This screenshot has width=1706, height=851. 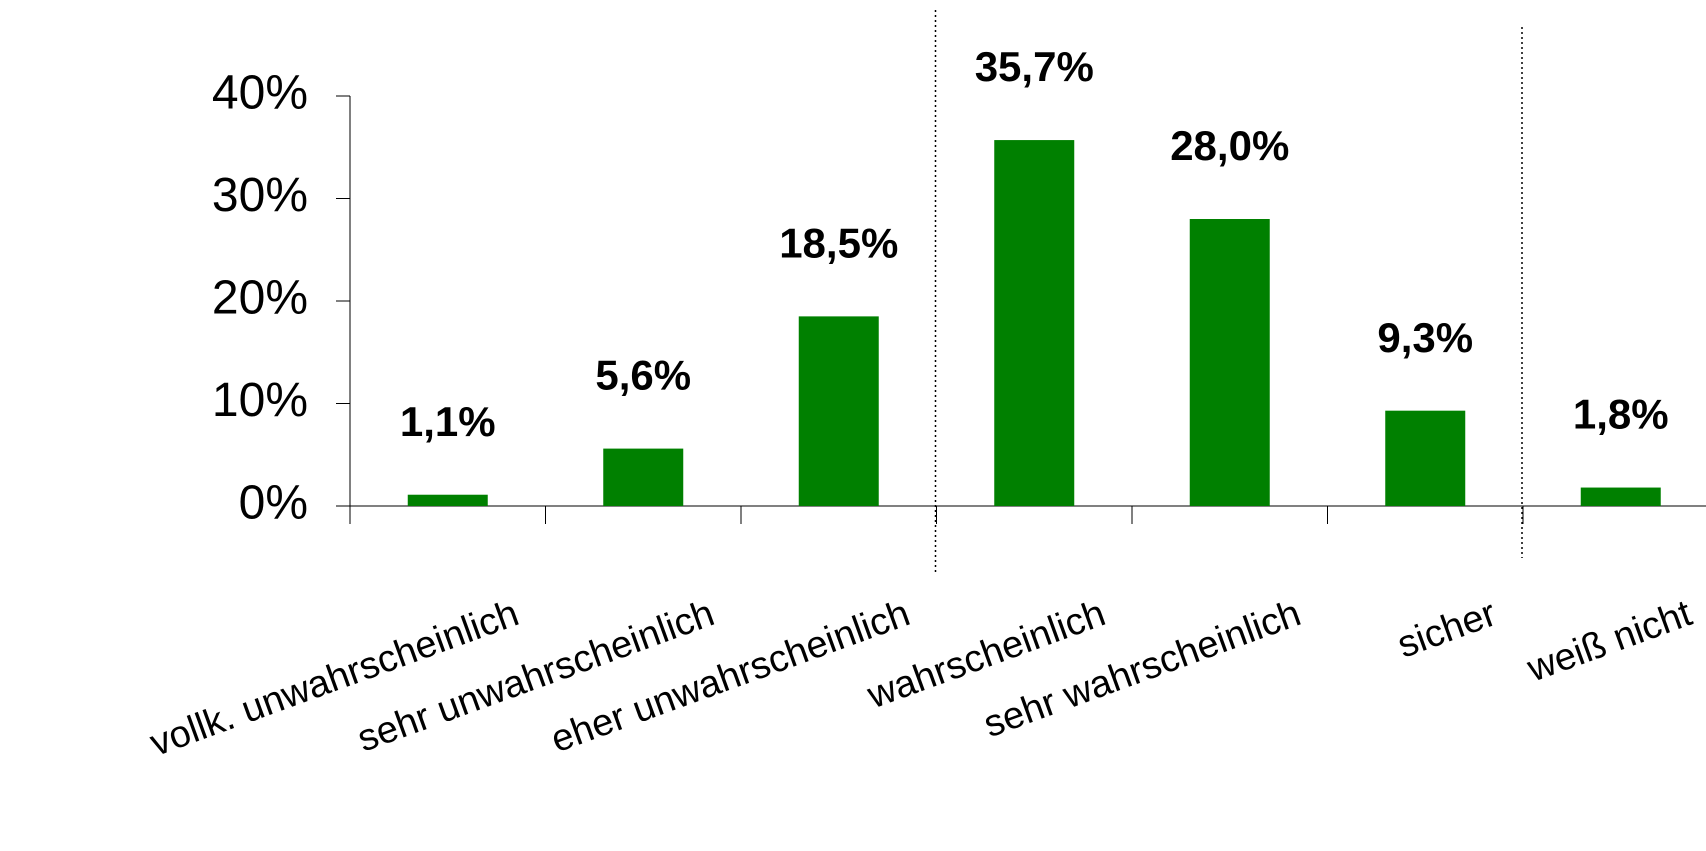 What do you see at coordinates (273, 503) in the screenshot?
I see `y-tick-label: 0%` at bounding box center [273, 503].